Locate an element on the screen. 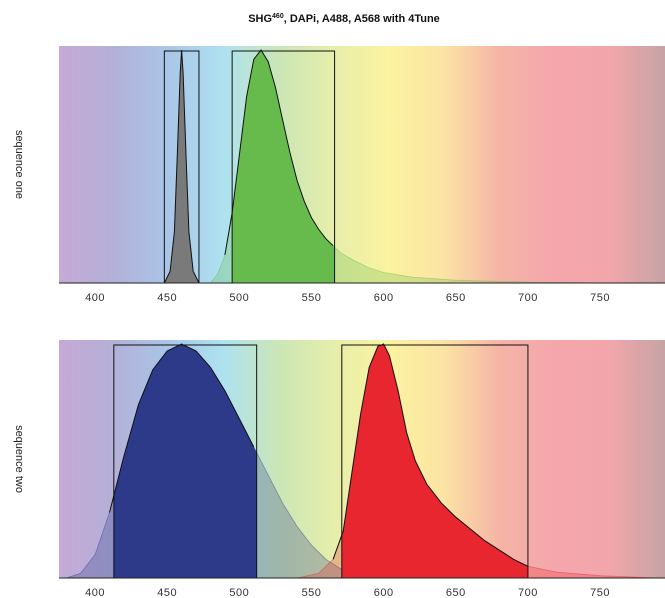 This screenshot has width=665, height=598. collected-a488 is located at coordinates (283, 166).